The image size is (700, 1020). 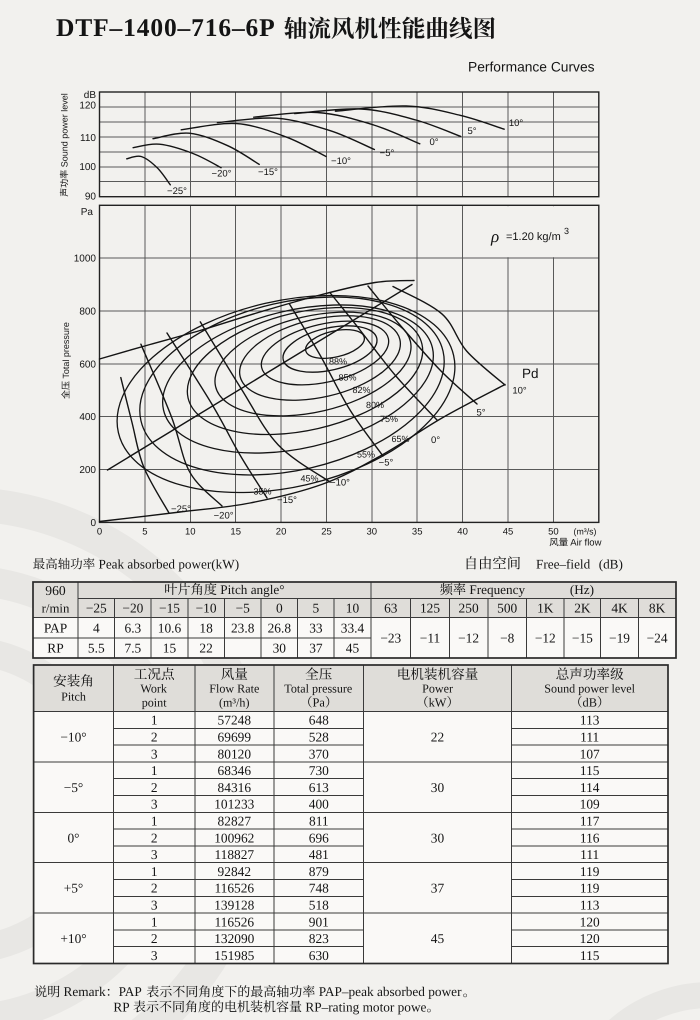 I want to click on svg-text: 100962, so click(x=234, y=837).